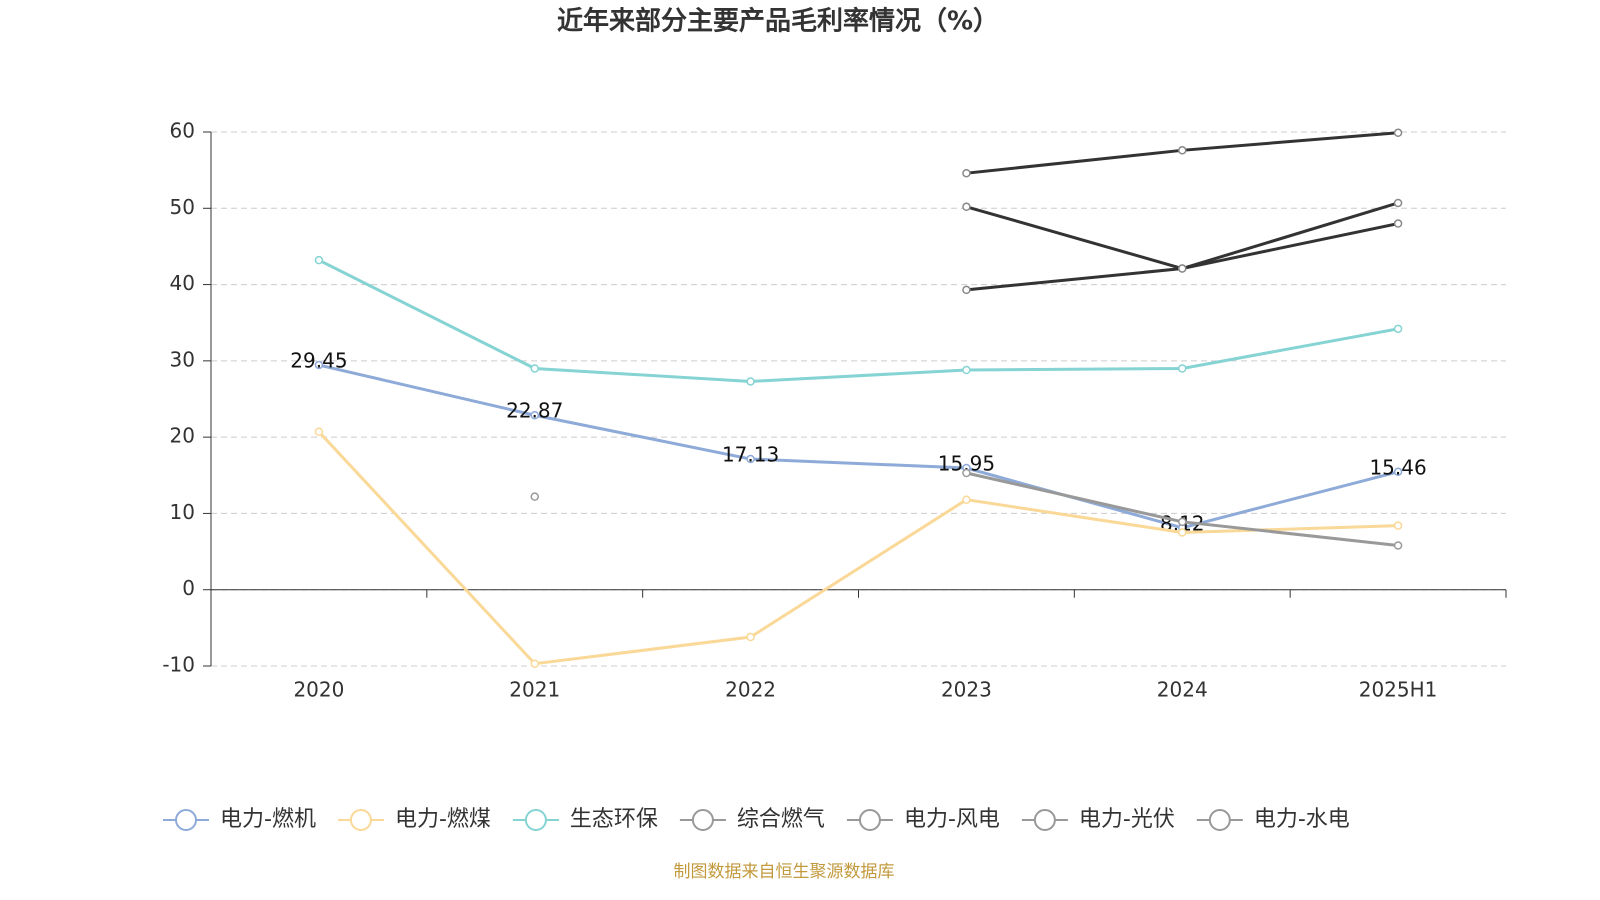 The width and height of the screenshot is (1600, 900). Describe the element at coordinates (268, 819) in the screenshot. I see `legend-label: 电力-燃机` at that location.